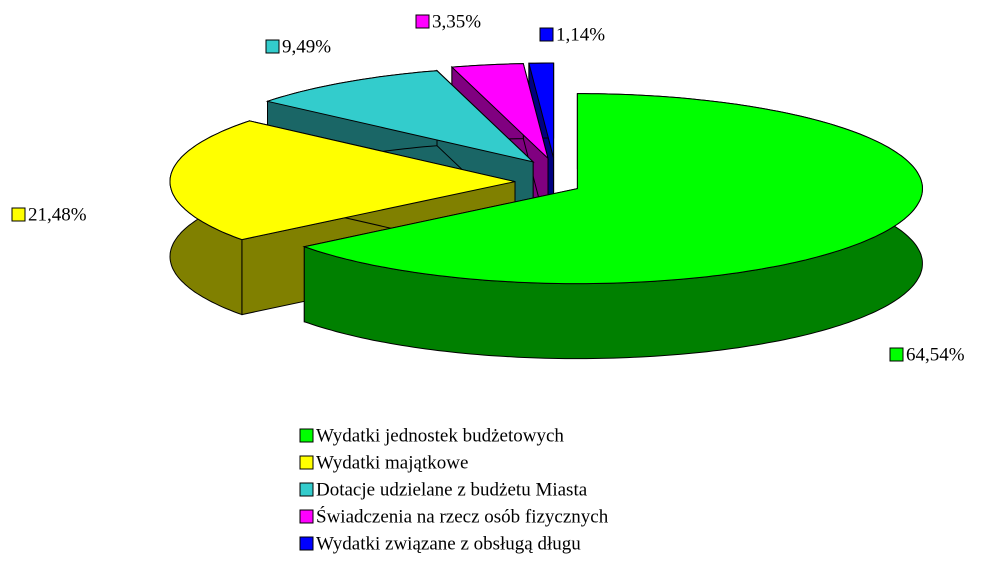  Describe the element at coordinates (935, 354) in the screenshot. I see `data-label: 64,54%` at that location.